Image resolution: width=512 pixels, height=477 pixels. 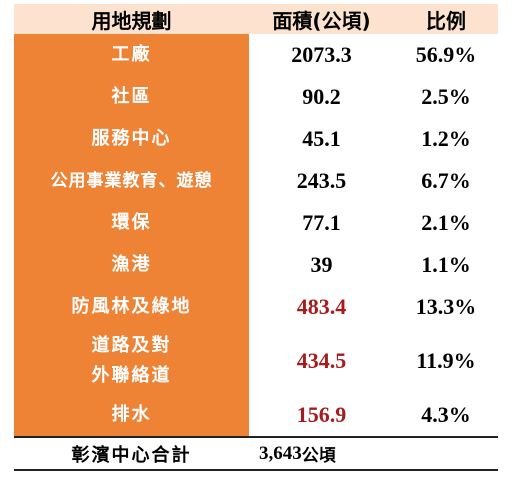 I want to click on area-value: 434.5, so click(x=321, y=360).